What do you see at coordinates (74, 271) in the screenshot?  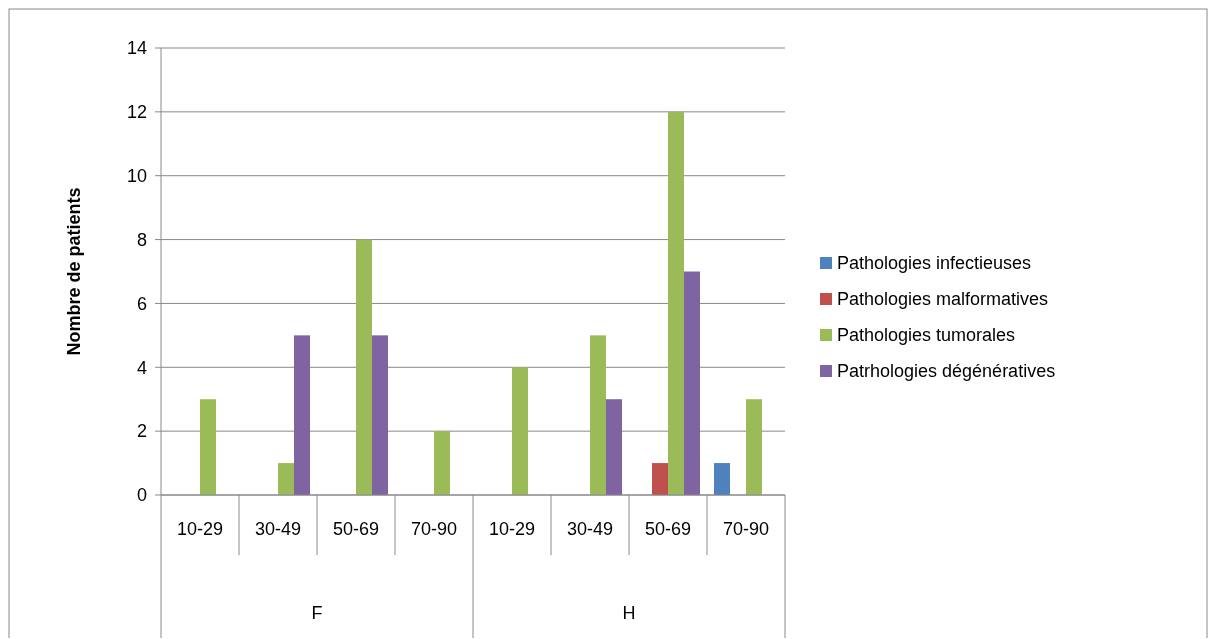 I see `y-axis-title: Nombre de patients` at bounding box center [74, 271].